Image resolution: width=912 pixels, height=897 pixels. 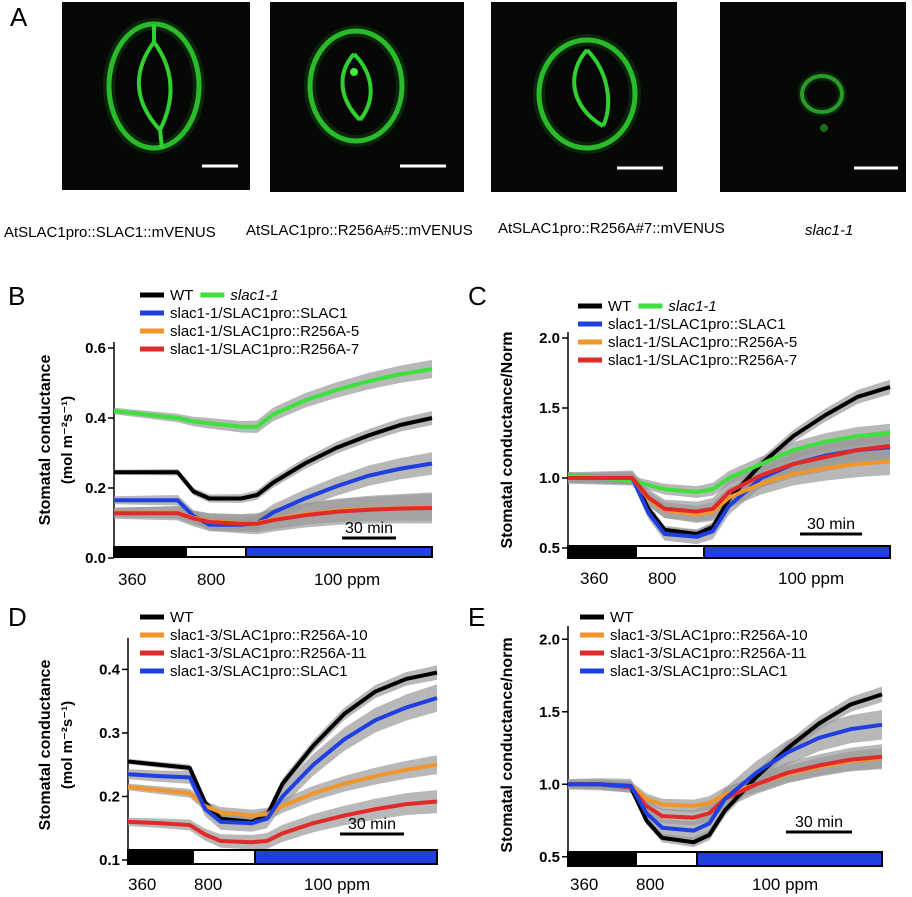 I want to click on y-axis-label: Stomatal conductance/Norm, so click(x=507, y=440).